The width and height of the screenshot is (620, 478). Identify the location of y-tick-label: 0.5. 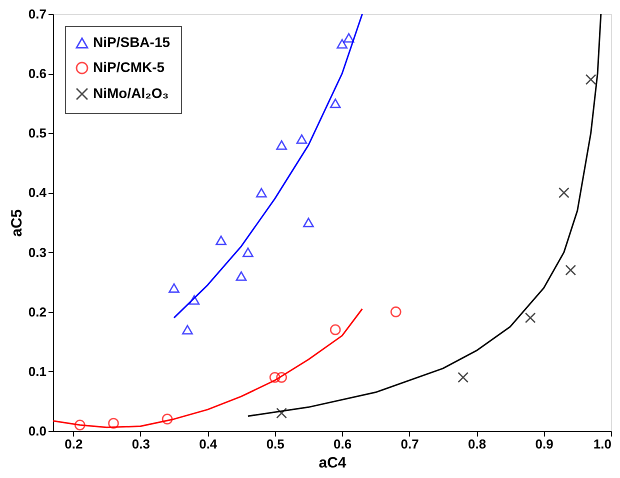
(37, 133).